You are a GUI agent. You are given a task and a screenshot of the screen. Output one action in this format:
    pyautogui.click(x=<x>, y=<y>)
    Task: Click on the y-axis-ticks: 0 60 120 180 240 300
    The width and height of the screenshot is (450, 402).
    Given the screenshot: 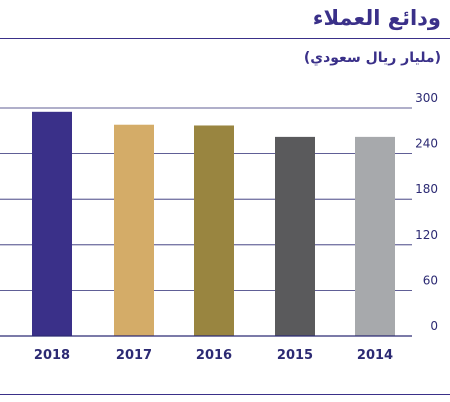 What is the action you would take?
    pyautogui.click(x=426, y=212)
    